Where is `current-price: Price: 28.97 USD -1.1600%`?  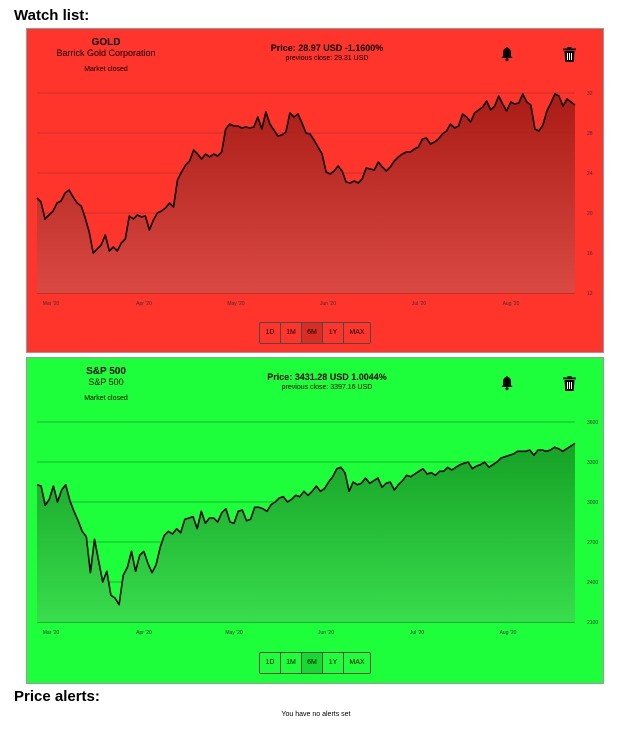 current-price: Price: 28.97 USD -1.1600% is located at coordinates (327, 48).